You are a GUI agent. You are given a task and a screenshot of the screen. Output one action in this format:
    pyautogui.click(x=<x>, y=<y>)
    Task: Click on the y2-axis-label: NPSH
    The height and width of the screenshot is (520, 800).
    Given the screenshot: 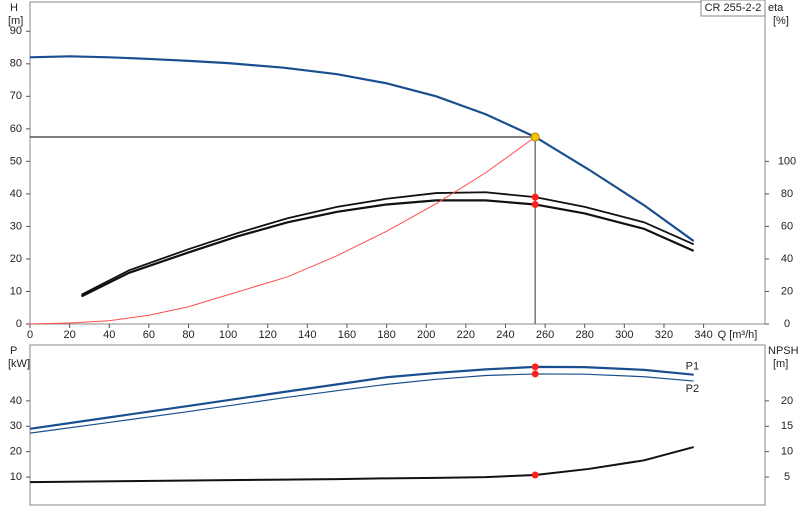 What is the action you would take?
    pyautogui.click(x=783, y=351)
    